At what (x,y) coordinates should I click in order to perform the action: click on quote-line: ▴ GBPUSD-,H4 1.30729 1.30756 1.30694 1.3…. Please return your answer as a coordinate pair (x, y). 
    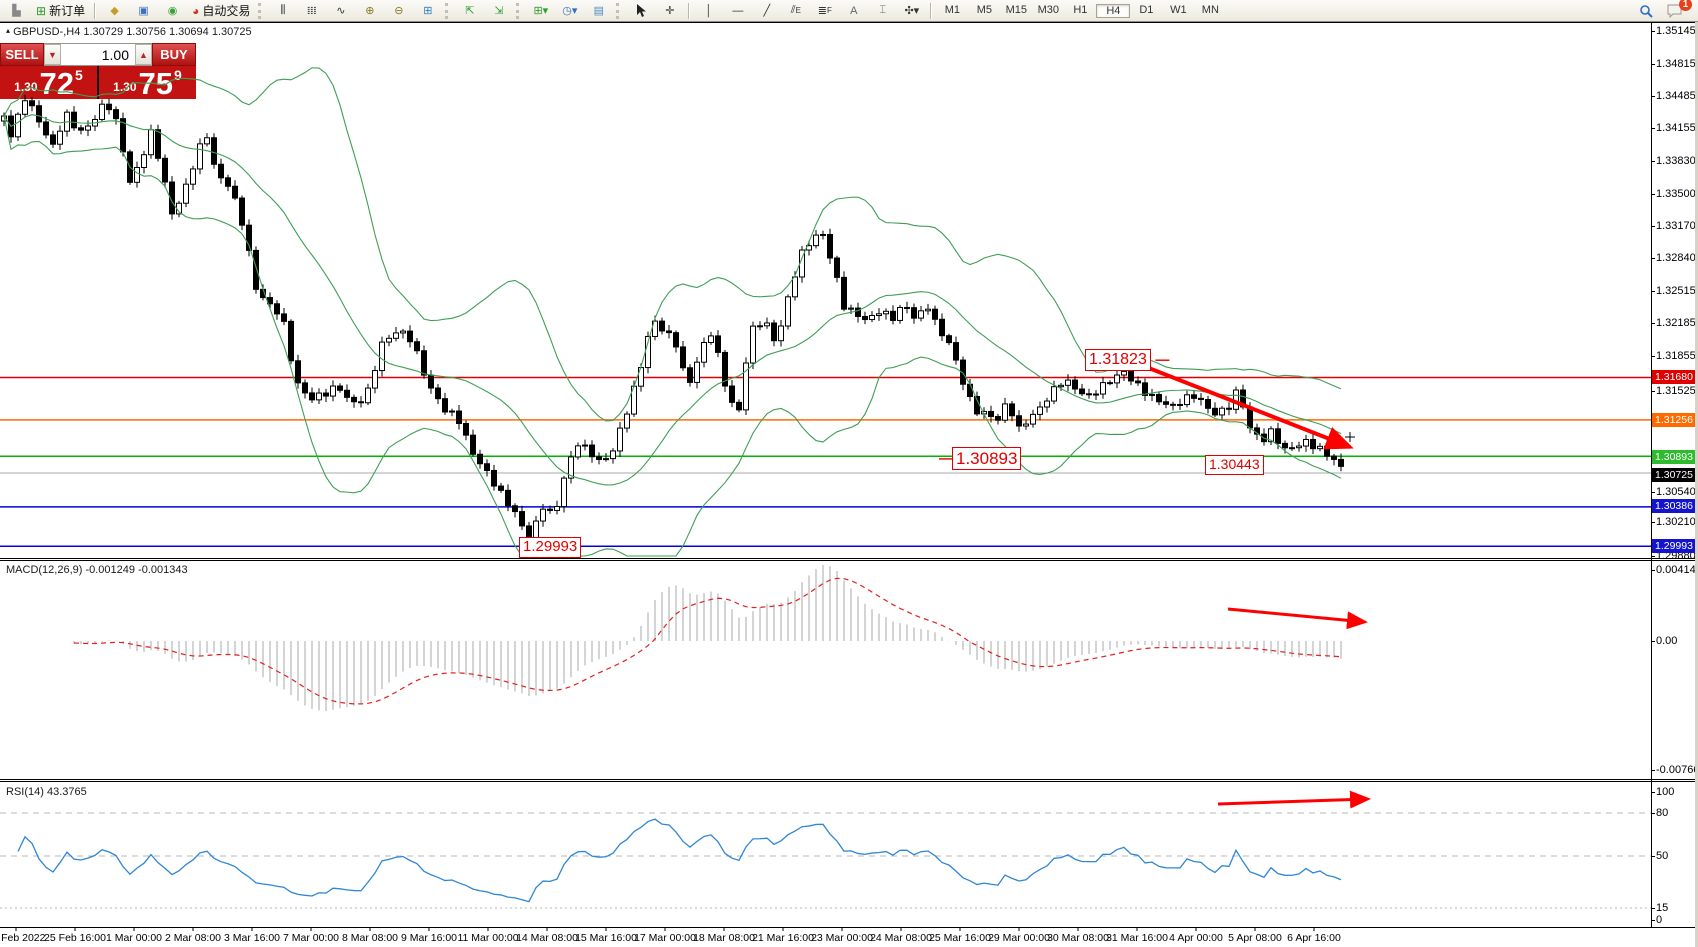
    Looking at the image, I should click on (129, 32).